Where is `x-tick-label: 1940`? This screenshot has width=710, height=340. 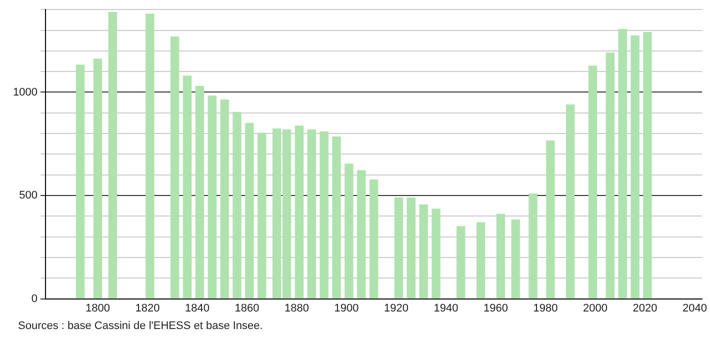 x-tick-label: 1940 is located at coordinates (446, 308).